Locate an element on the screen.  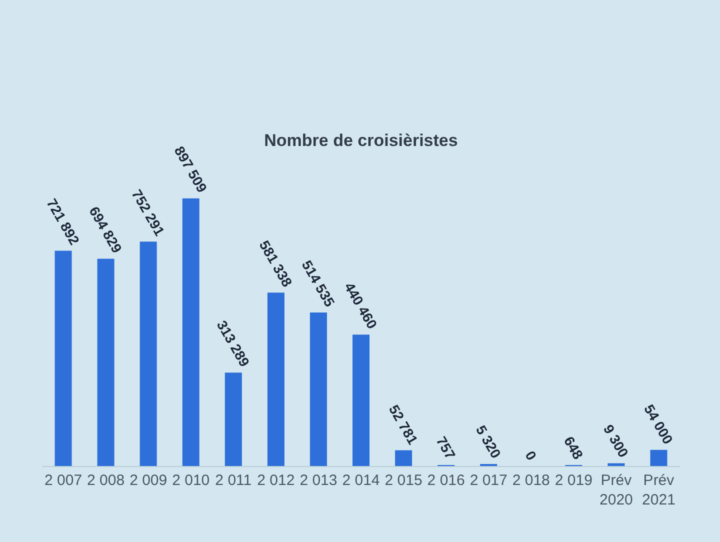
x-tick-label: 2 012 is located at coordinates (276, 480).